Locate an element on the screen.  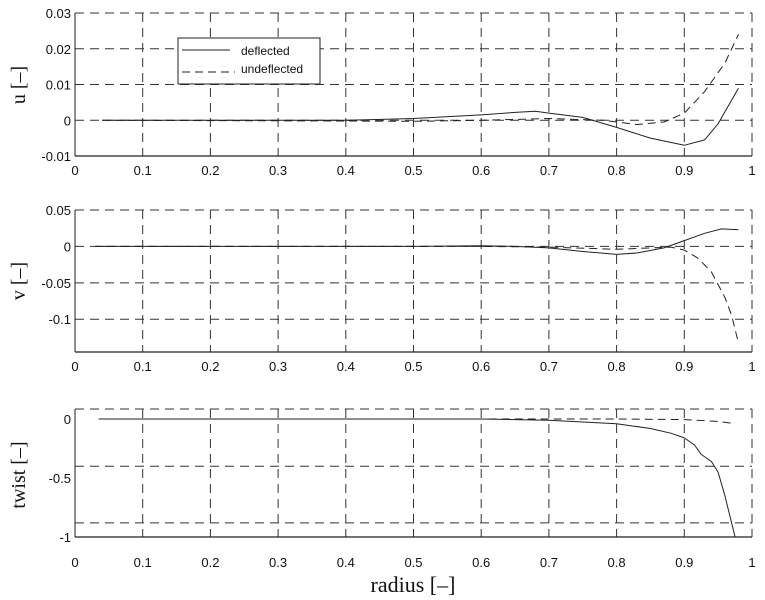
y-tick-label: -0.05 is located at coordinates (56, 283).